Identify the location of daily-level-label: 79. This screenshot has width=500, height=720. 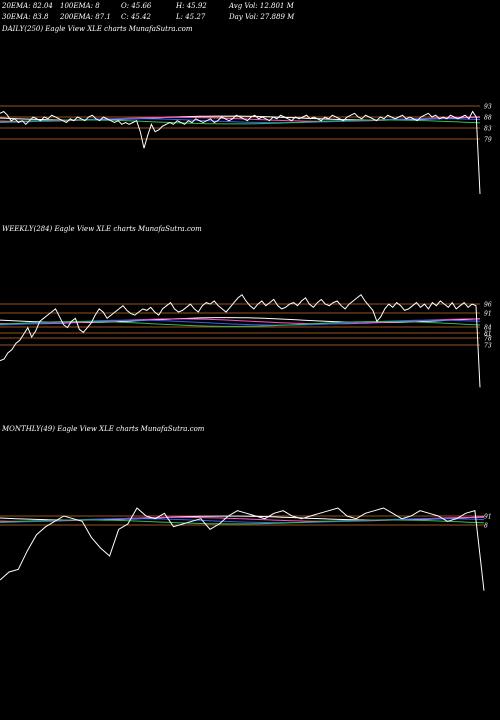
(488, 140).